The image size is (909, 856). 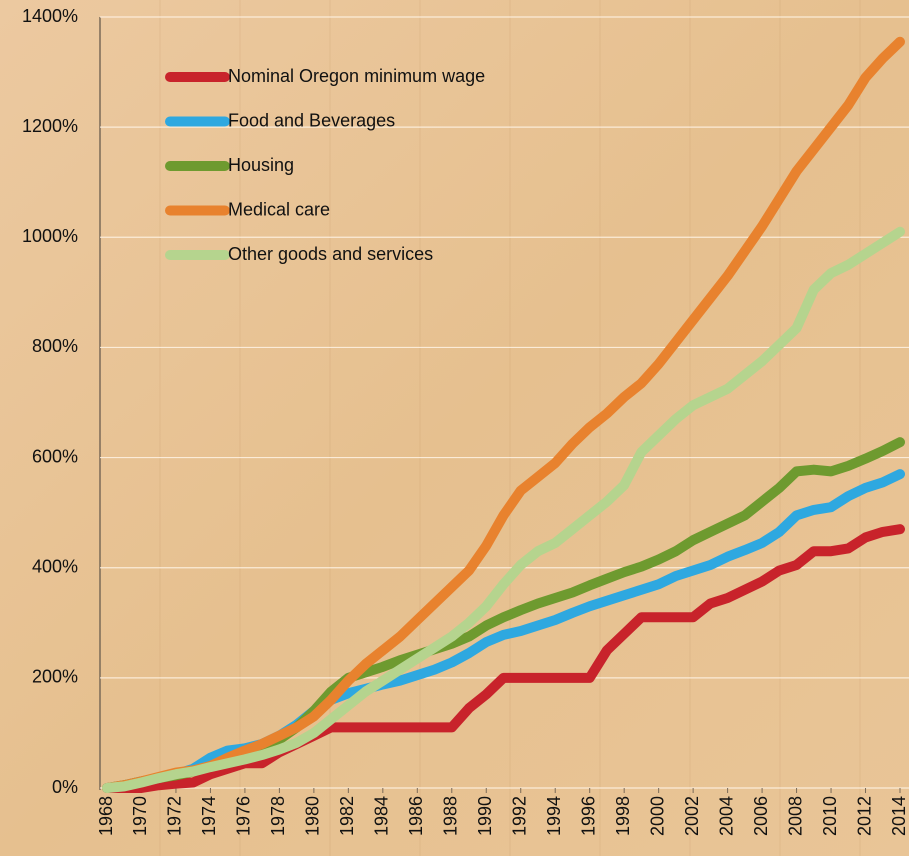 What do you see at coordinates (50, 236) in the screenshot?
I see `y-tick-label: 1000%` at bounding box center [50, 236].